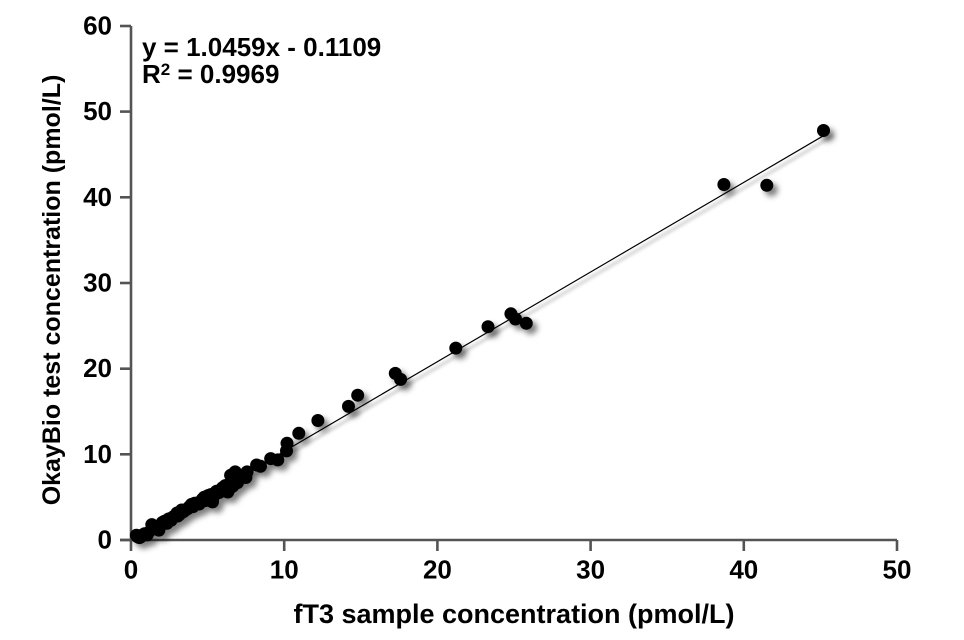 The height and width of the screenshot is (640, 964). I want to click on svg-text:OkayBio test concentration (pm: OkayBio test concentration (pmol/L), so click(52, 290).